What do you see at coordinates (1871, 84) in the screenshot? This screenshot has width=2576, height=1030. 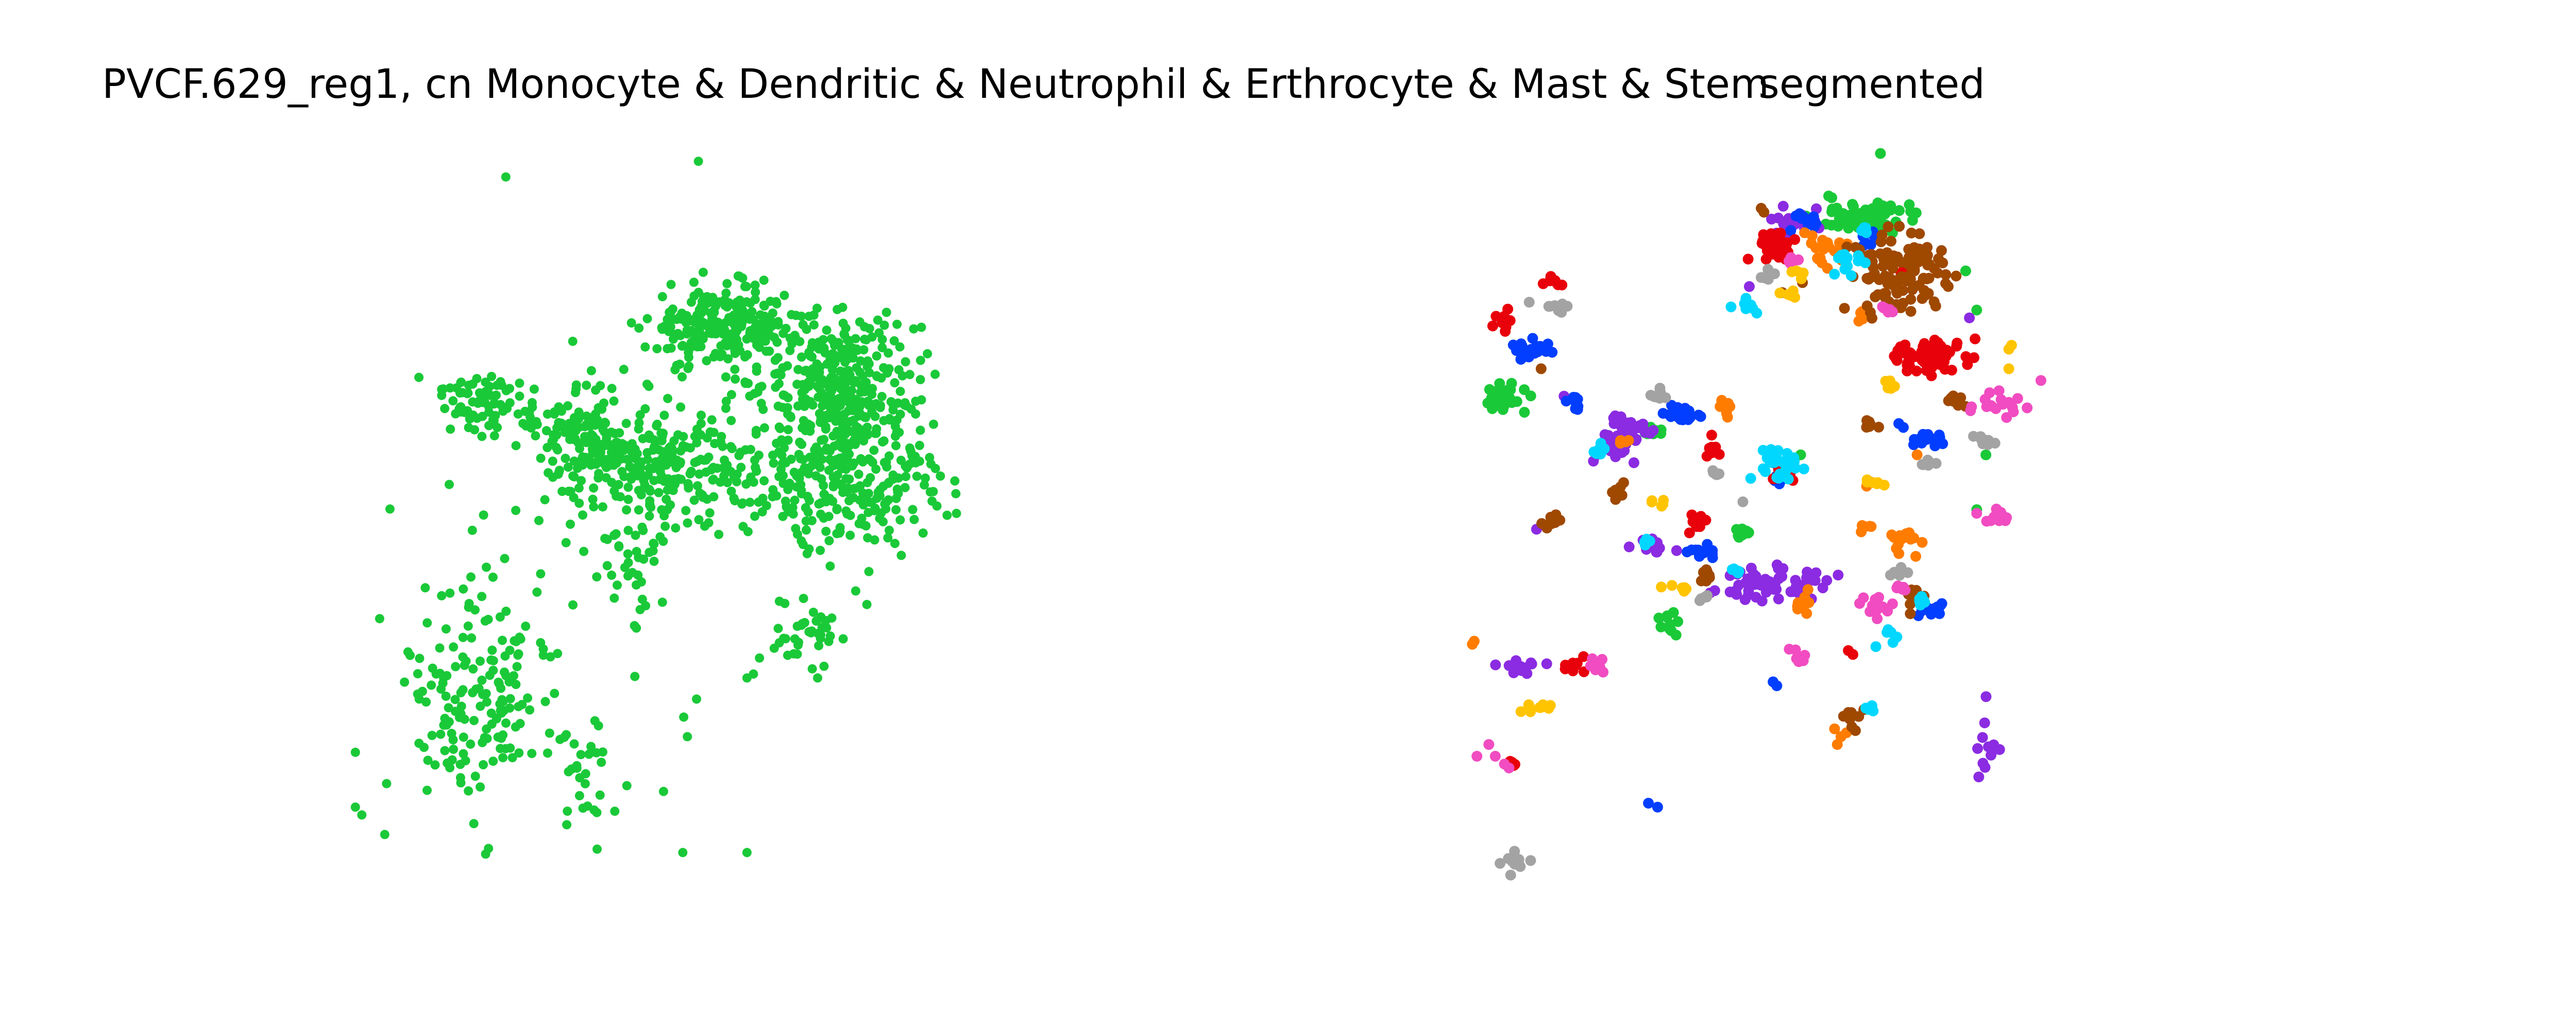 I see `right-panel-title: segmented` at bounding box center [1871, 84].